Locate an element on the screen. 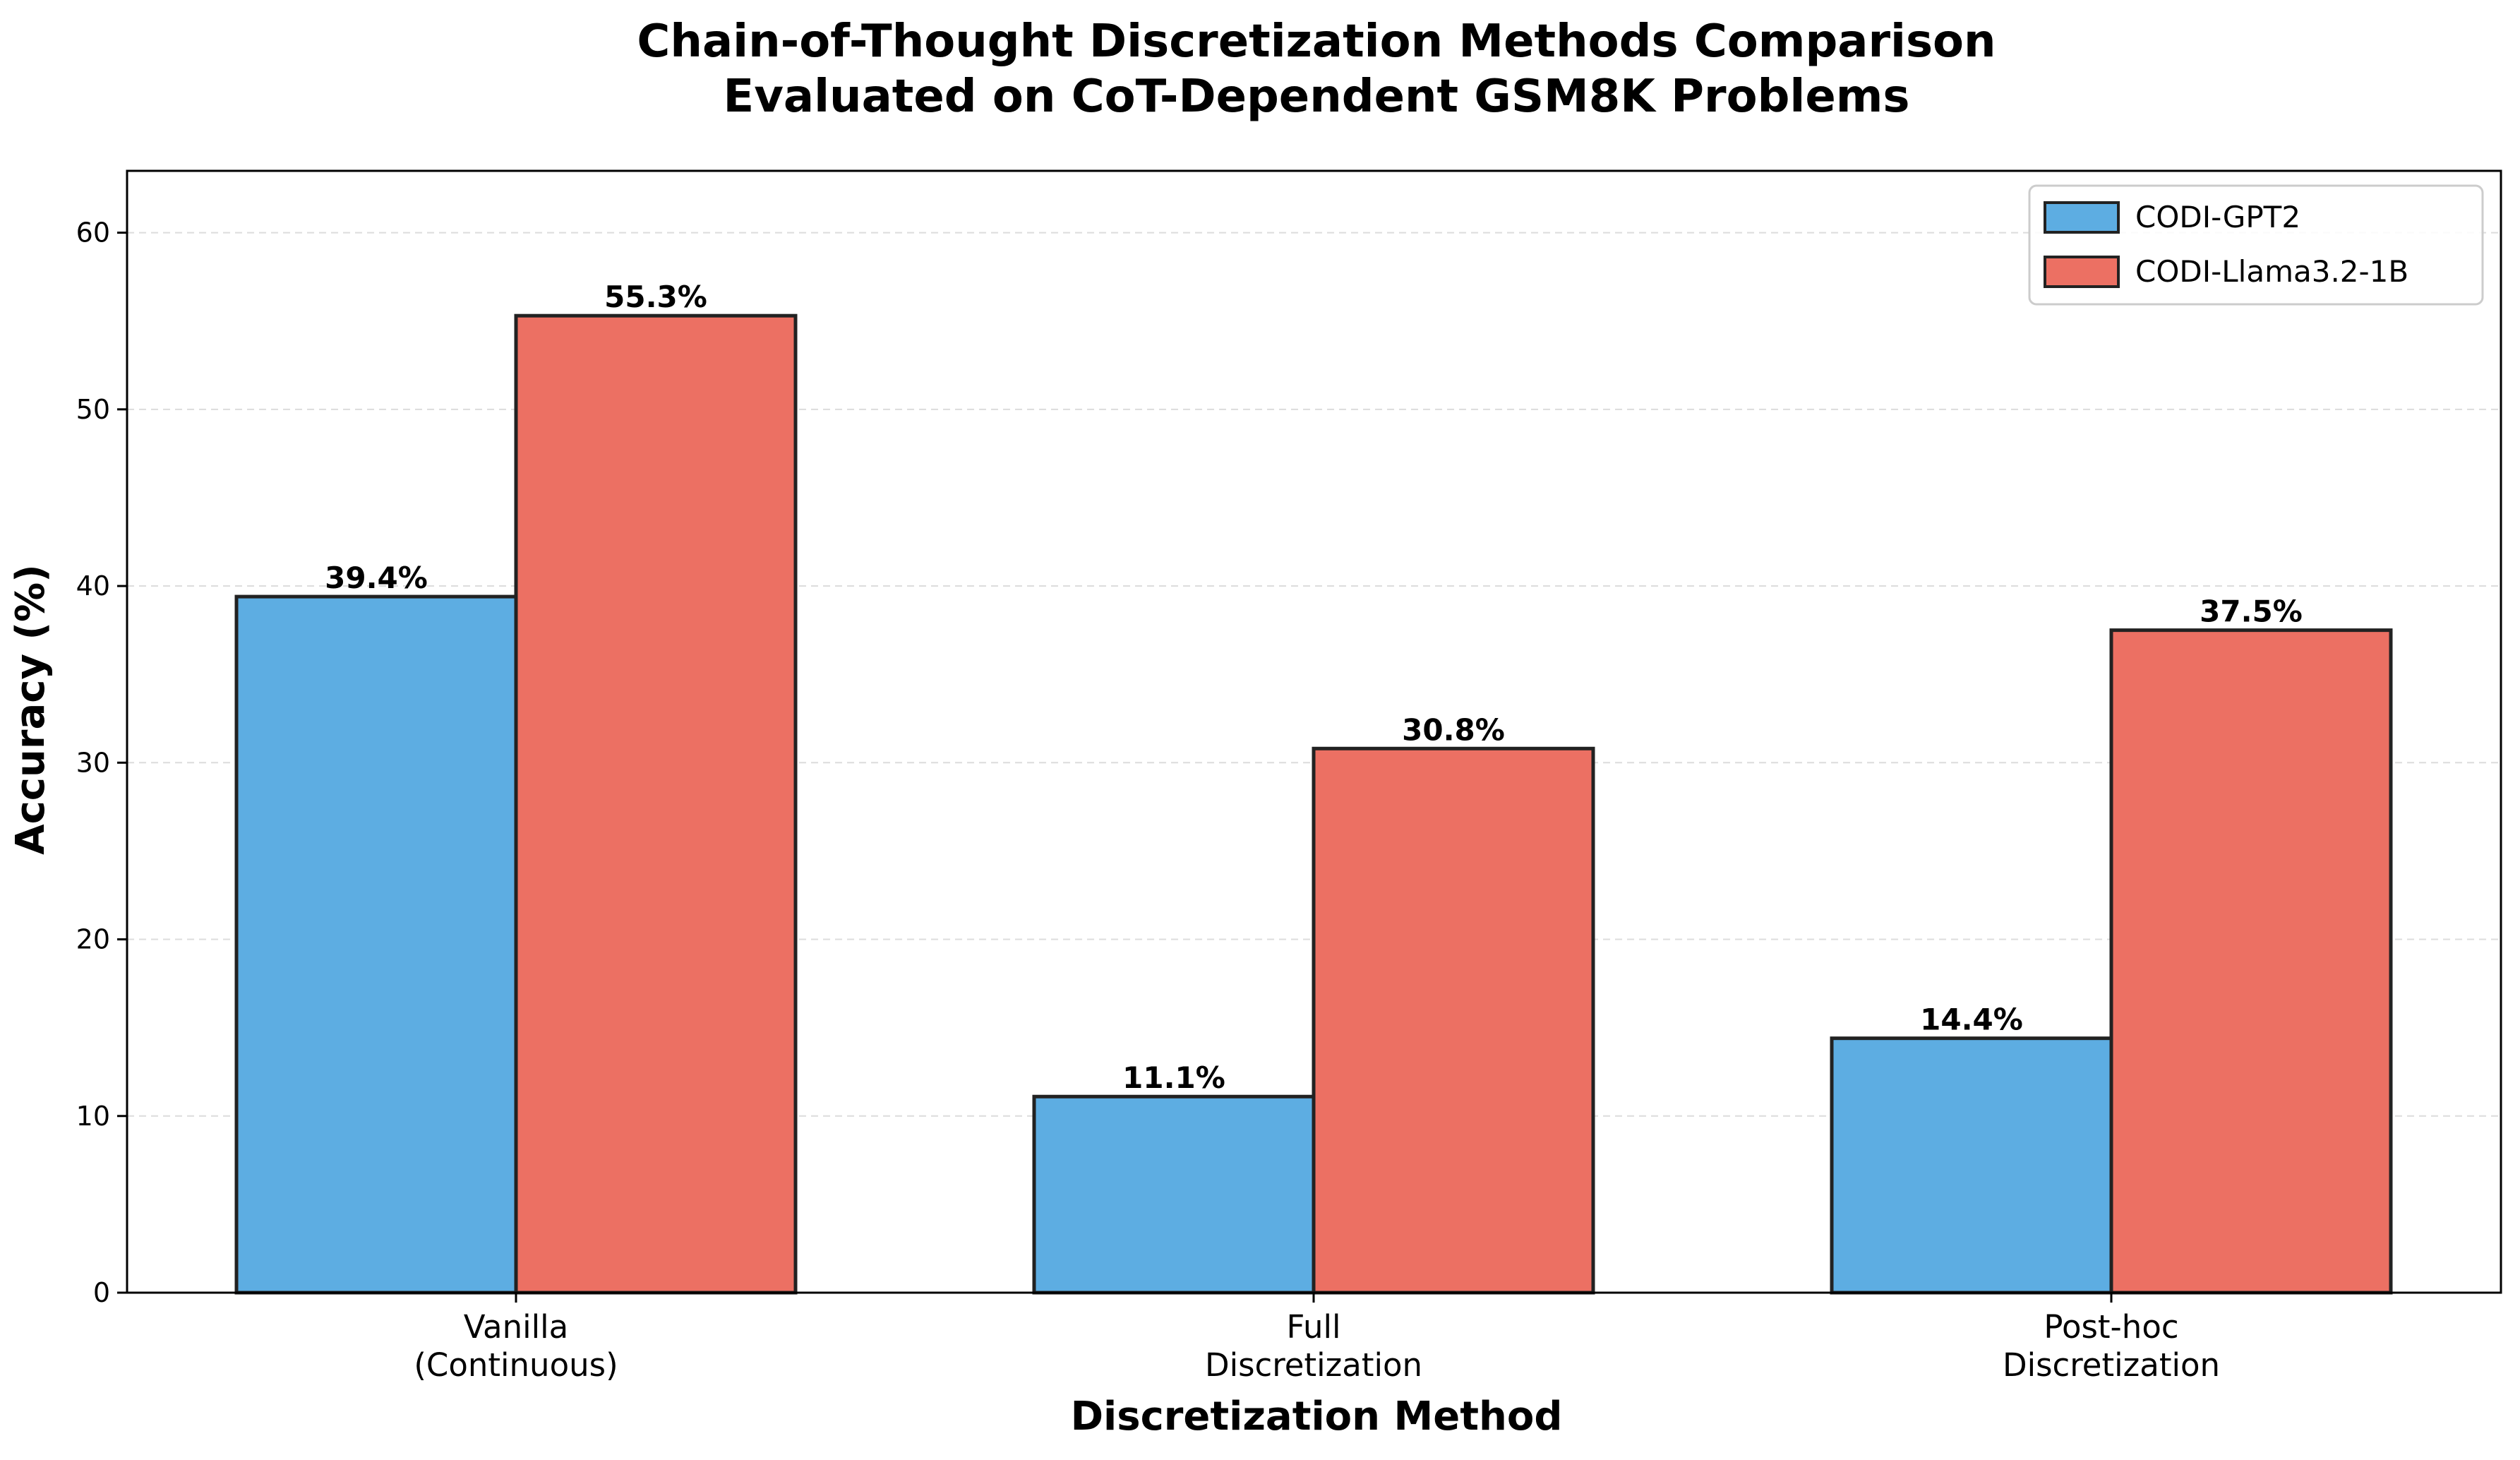 This screenshot has width=2520, height=1460. bar-CODI-Llama3.2-1B-0 is located at coordinates (656, 804).